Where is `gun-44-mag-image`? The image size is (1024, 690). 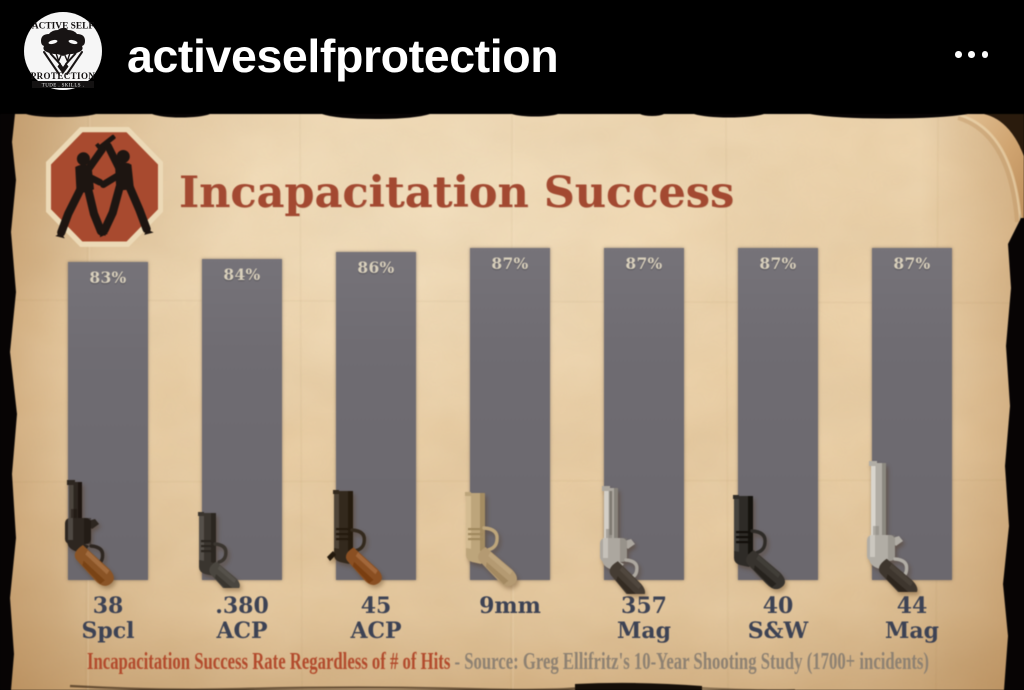 gun-44-mag-image is located at coordinates (896, 529).